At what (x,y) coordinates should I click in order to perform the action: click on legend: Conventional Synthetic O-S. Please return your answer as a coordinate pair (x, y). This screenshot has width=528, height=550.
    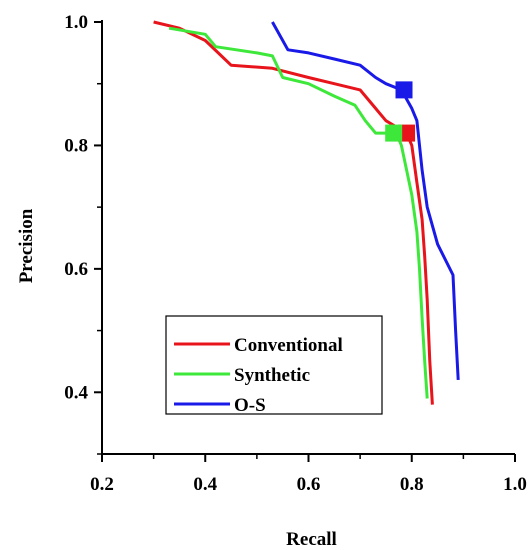
    Looking at the image, I should click on (274, 365).